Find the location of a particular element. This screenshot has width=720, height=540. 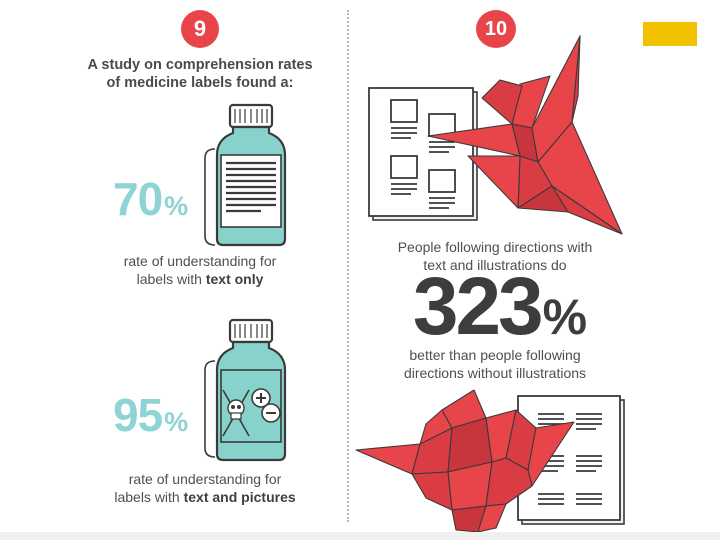

stat-2-caption-line-1: rate of understanding for is located at coordinates (205, 479).